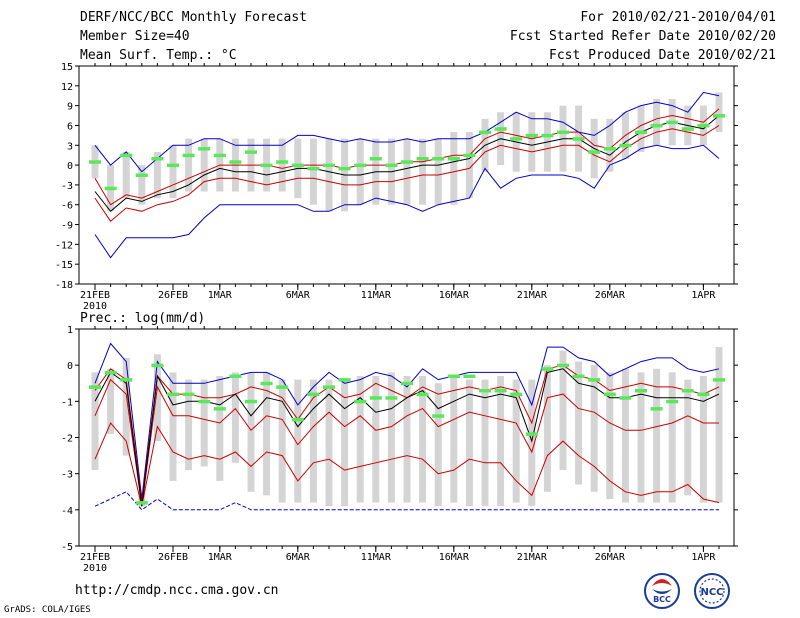 The width and height of the screenshot is (800, 618). Describe the element at coordinates (662, 55) in the screenshot. I see `produced-date: Fcst Produced Date 2010/02/21` at that location.